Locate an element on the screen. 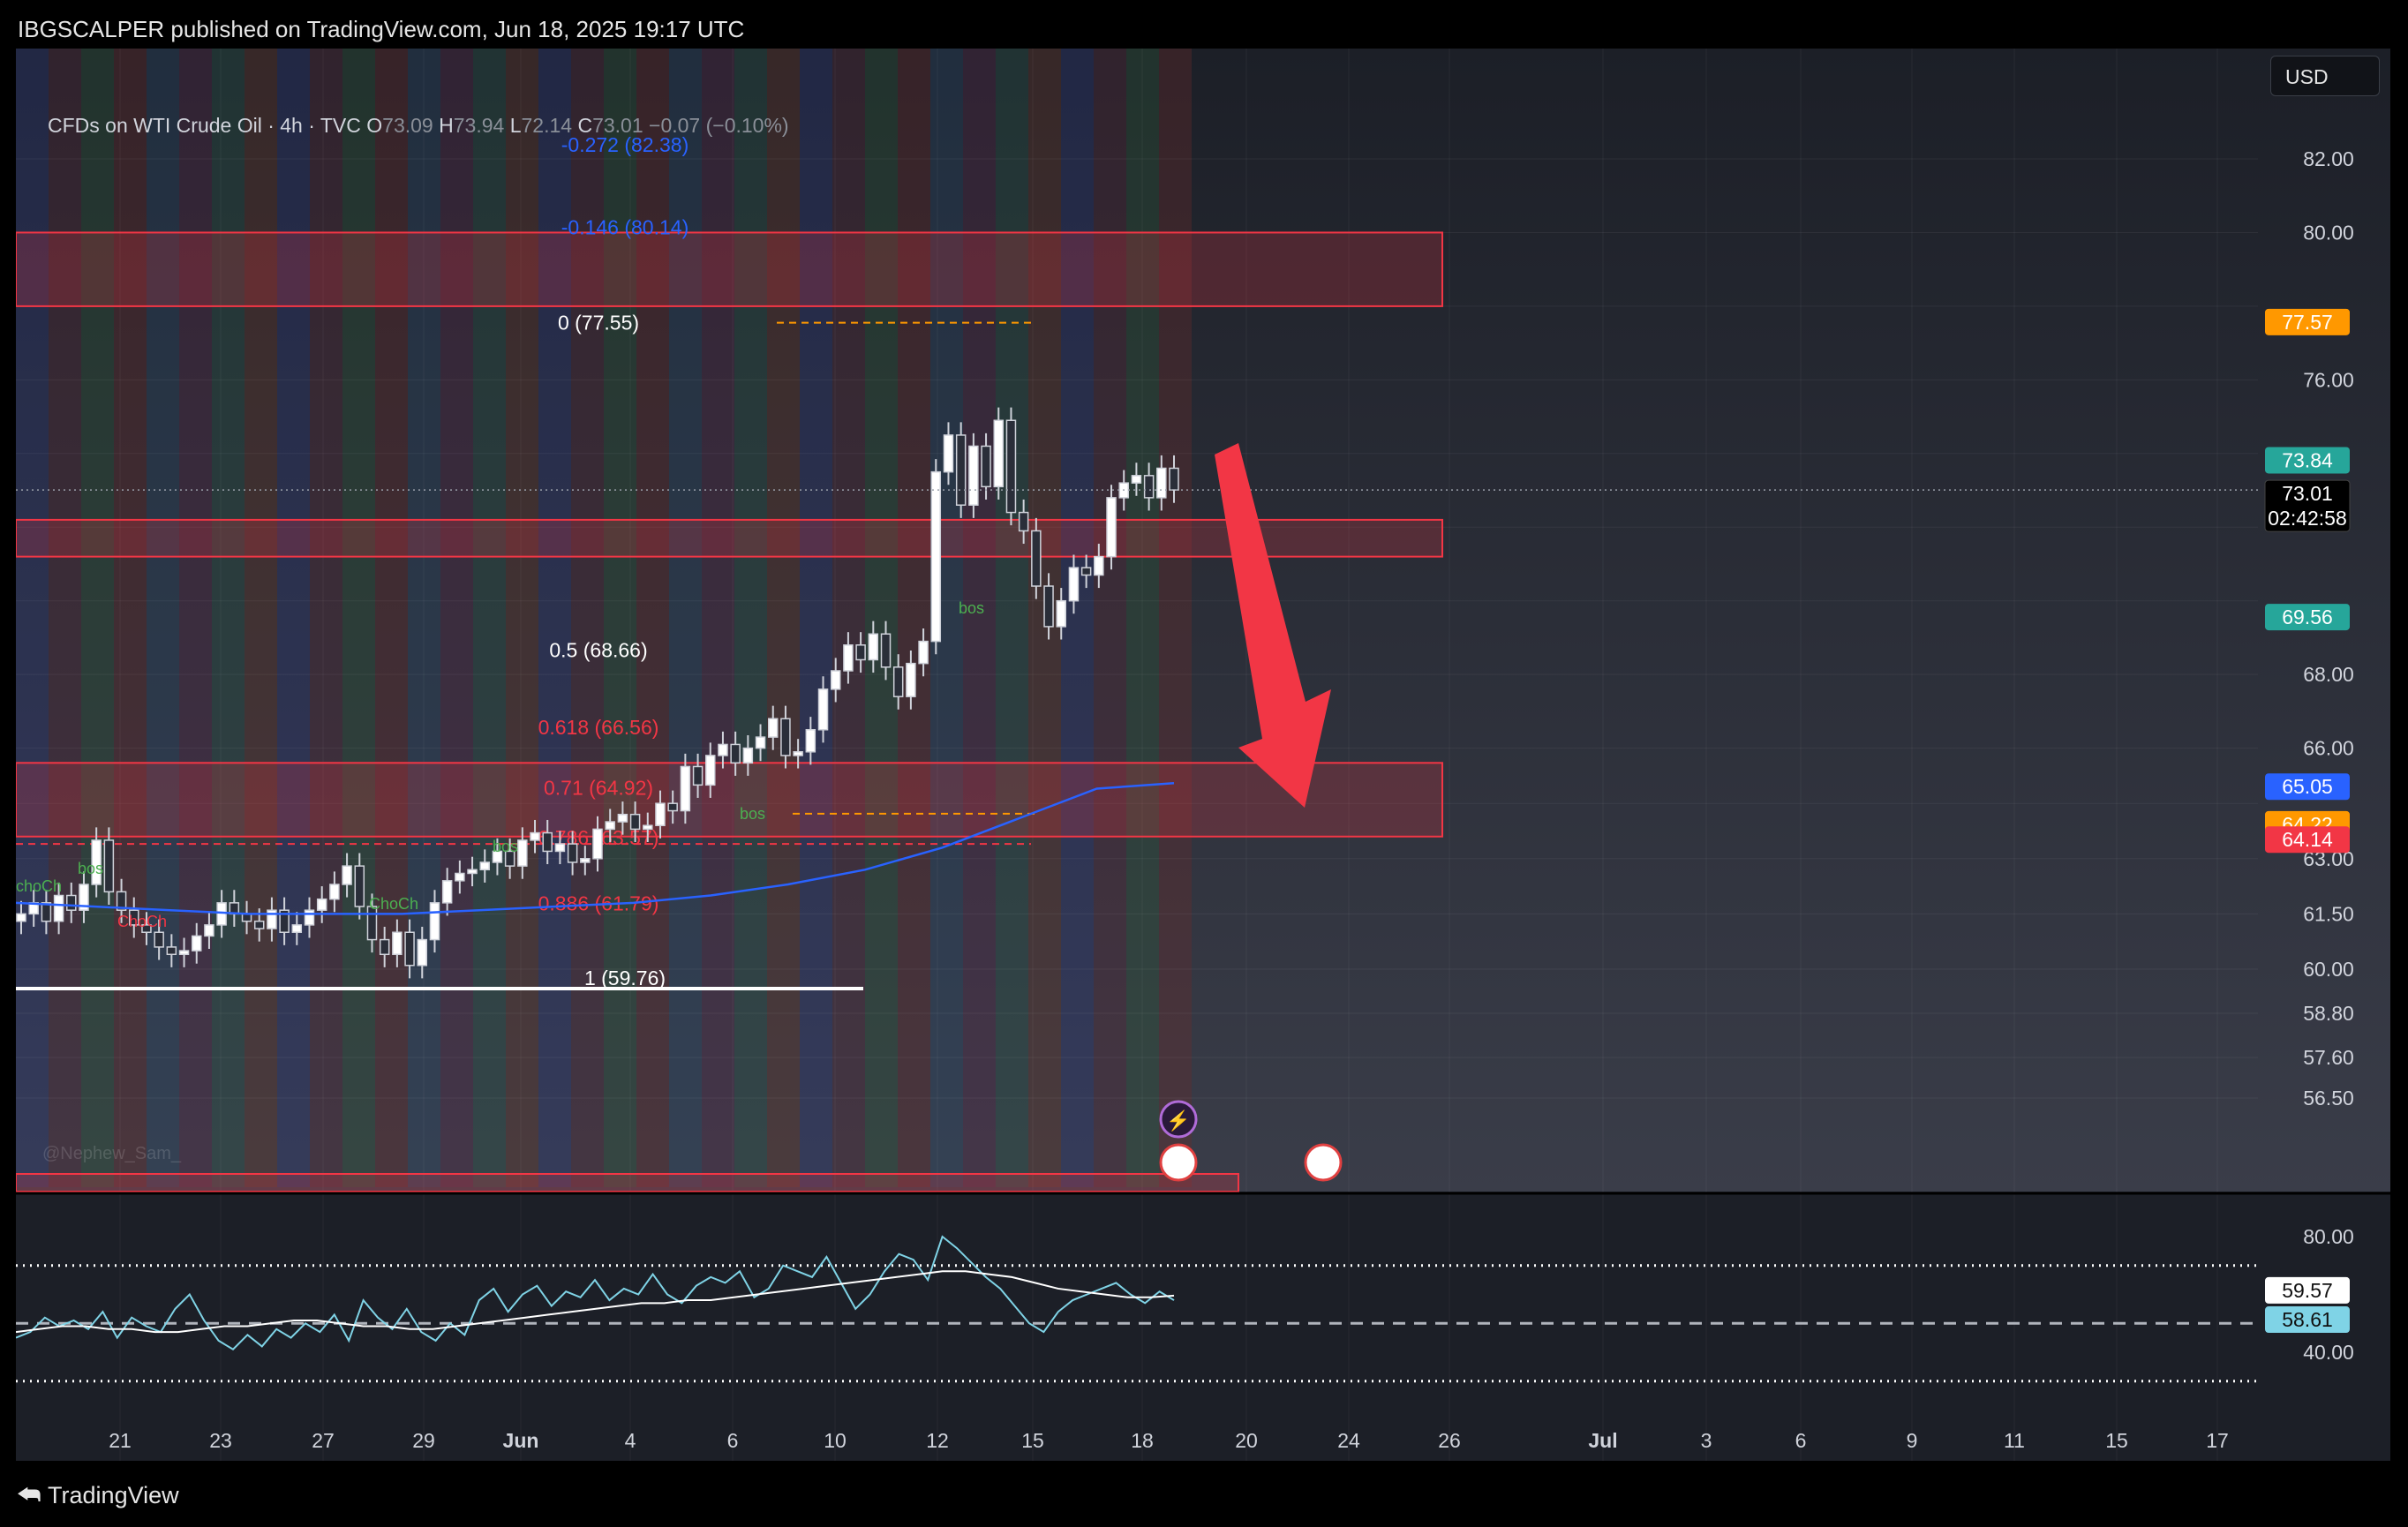  symbol-title: CFDs on WTI Crude Oil · 4h · TVC is located at coordinates (204, 125).